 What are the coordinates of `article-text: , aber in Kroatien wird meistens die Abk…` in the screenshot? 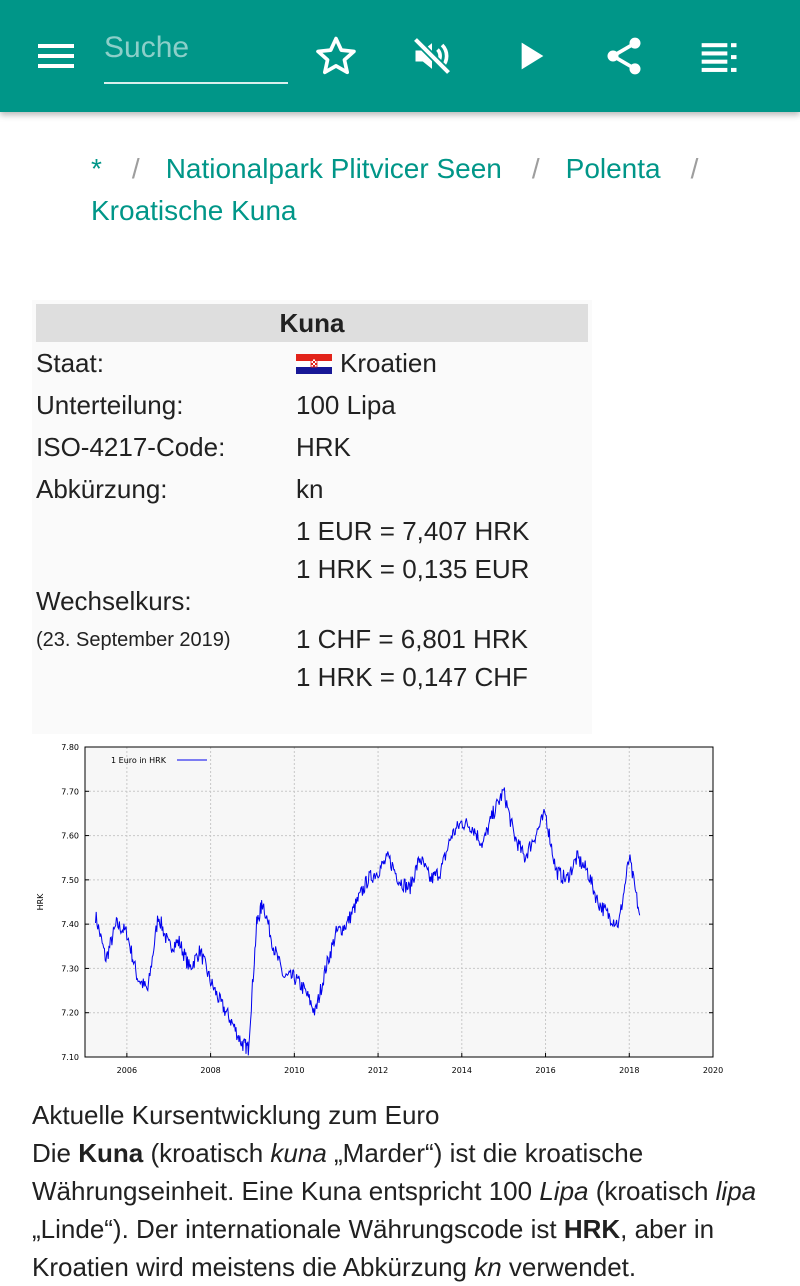 It's located at (373, 1248).